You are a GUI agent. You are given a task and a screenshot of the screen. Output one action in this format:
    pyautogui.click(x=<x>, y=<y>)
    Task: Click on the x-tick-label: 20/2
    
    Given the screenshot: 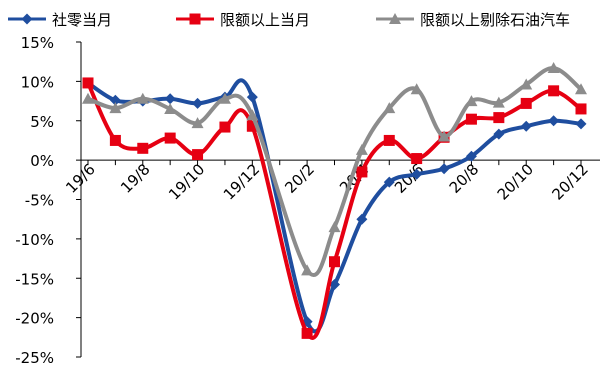 What is the action you would take?
    pyautogui.click(x=299, y=178)
    